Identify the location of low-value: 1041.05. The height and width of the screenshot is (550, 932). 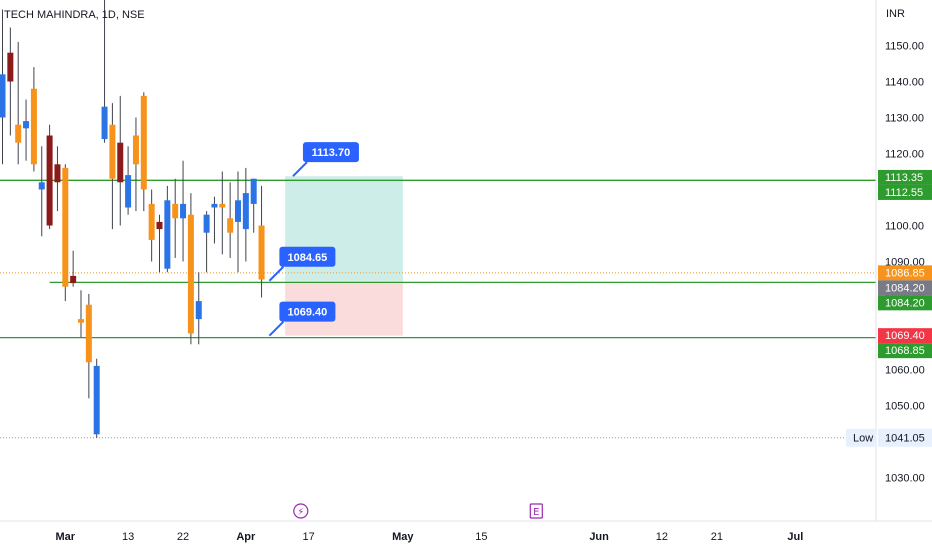
(905, 439).